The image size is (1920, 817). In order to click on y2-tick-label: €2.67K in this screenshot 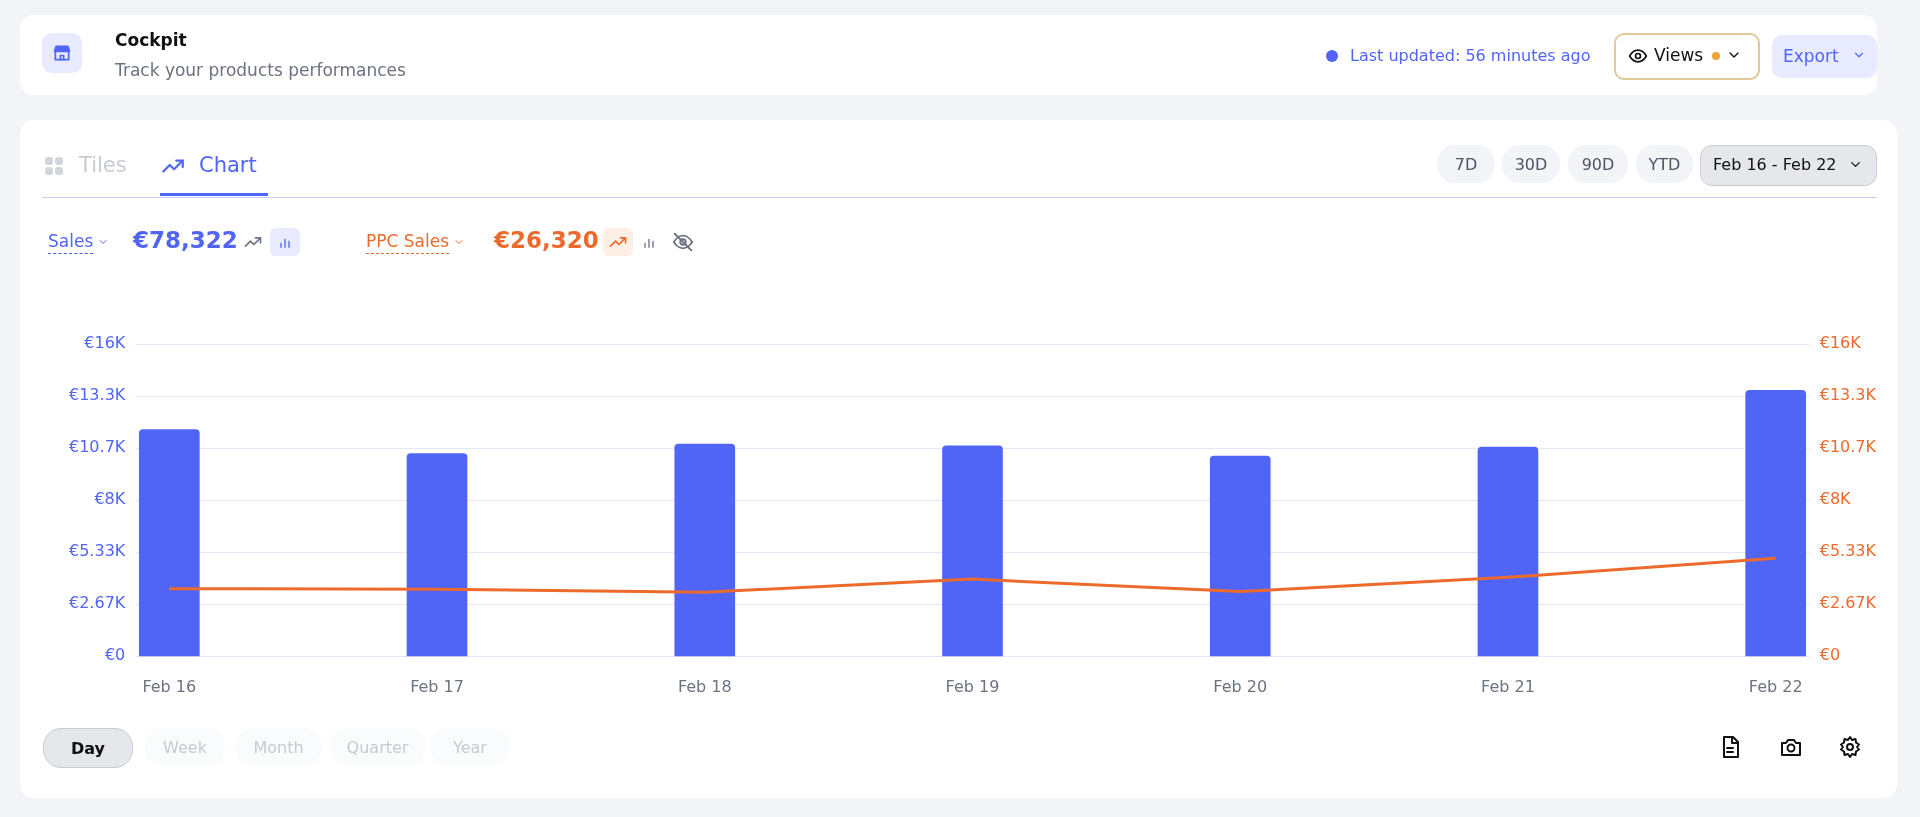, I will do `click(1848, 602)`.